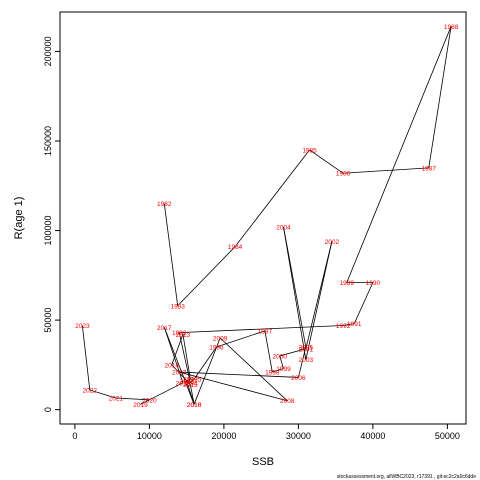 The height and width of the screenshot is (480, 480). I want to click on y-tick-label: 50000, so click(48, 320).